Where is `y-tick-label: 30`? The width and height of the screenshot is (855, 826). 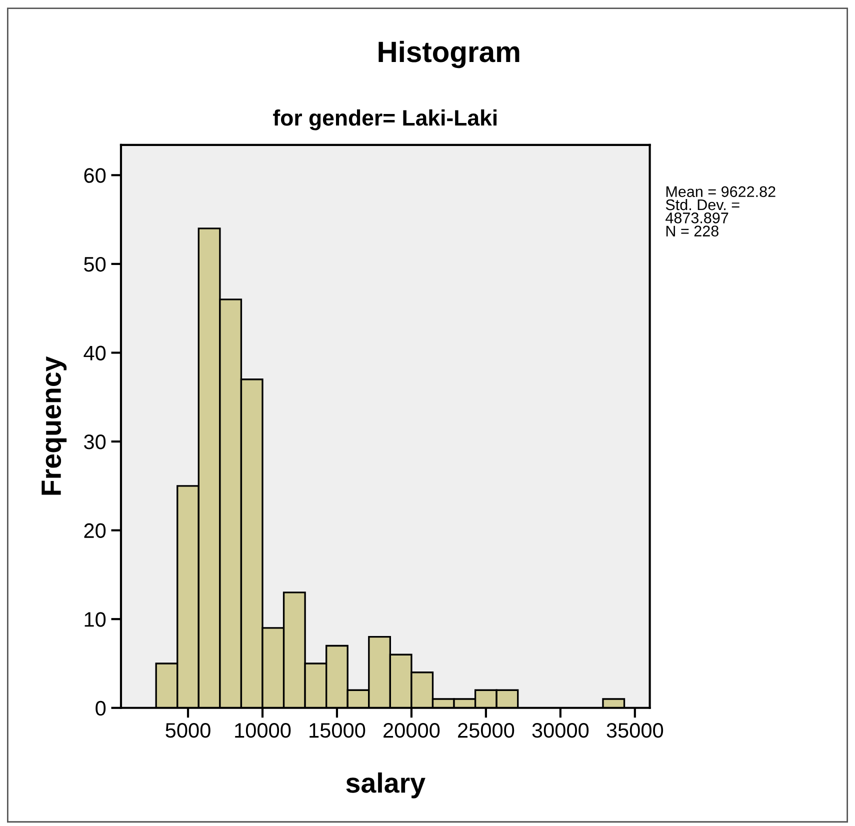 y-tick-label: 30 is located at coordinates (95, 442).